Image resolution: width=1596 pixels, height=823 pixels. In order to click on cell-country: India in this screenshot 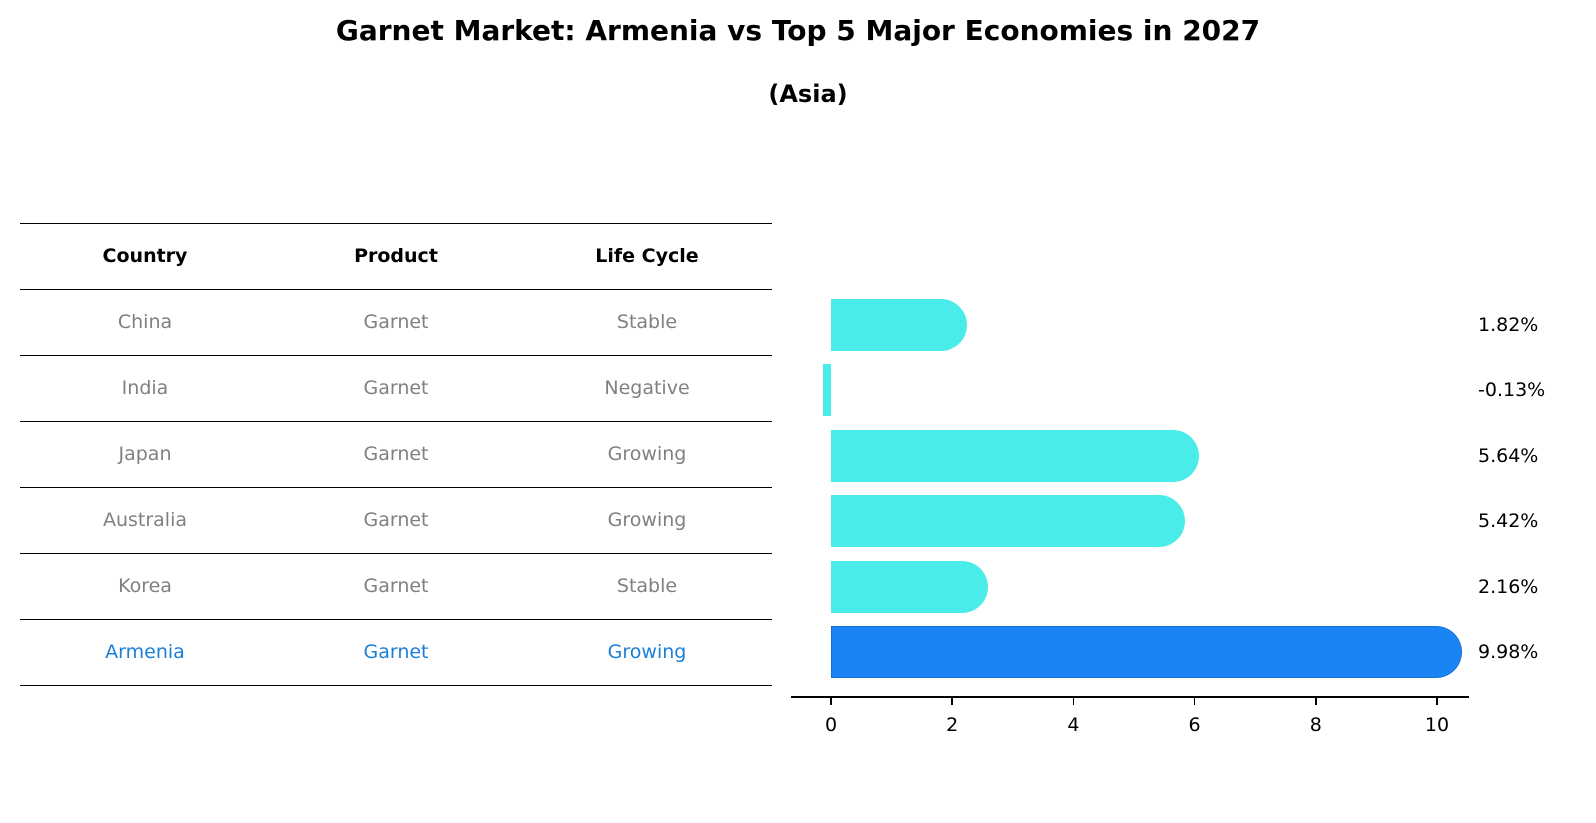, I will do `click(145, 388)`.